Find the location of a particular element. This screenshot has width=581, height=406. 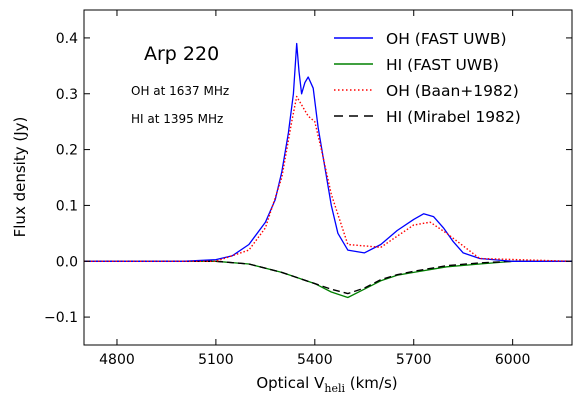

annotation-line2: HI at 1395 MHz is located at coordinates (177, 119).